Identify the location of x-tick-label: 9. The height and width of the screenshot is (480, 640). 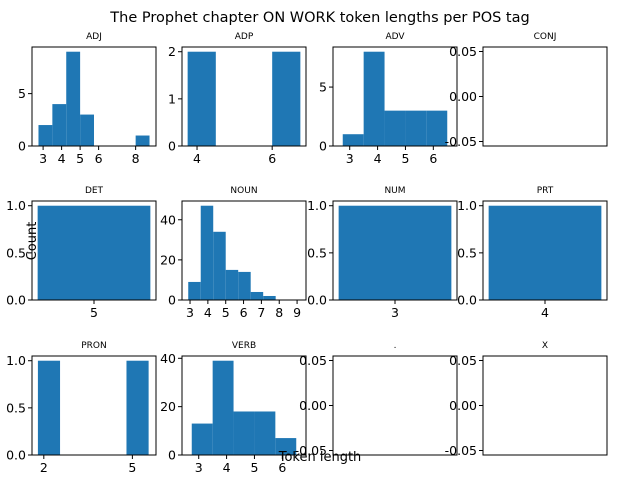
(297, 312).